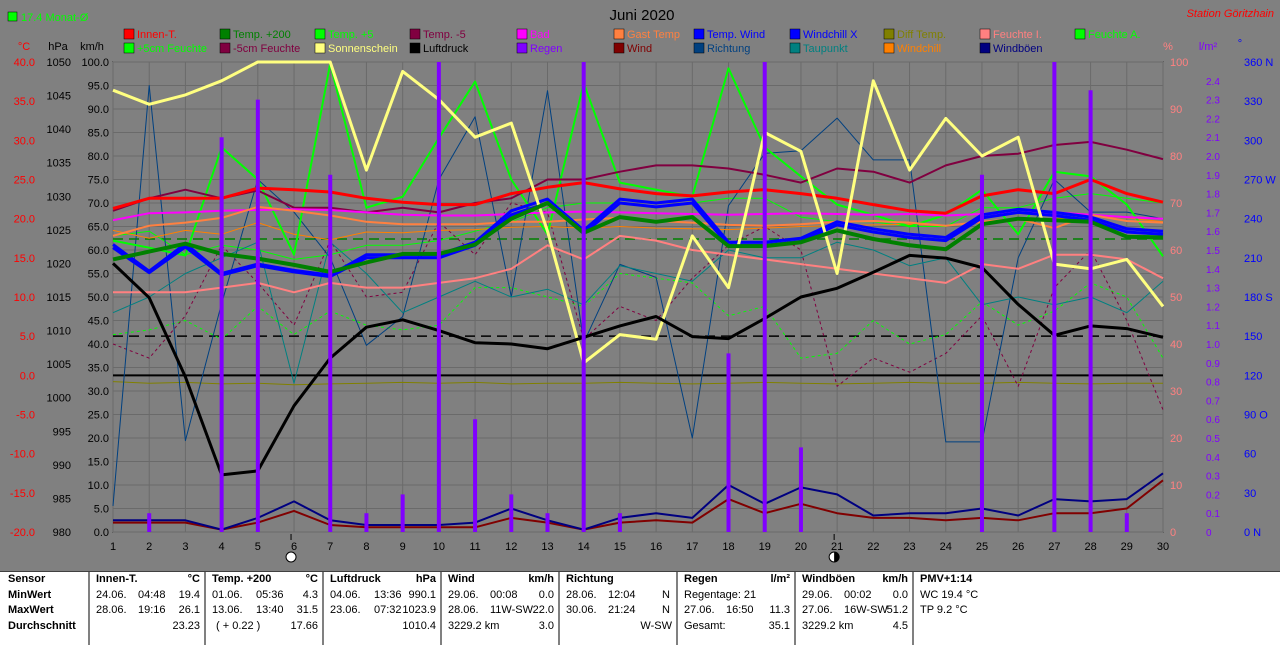 This screenshot has width=1280, height=645. I want to click on x-tick-label: 18, so click(728, 547).